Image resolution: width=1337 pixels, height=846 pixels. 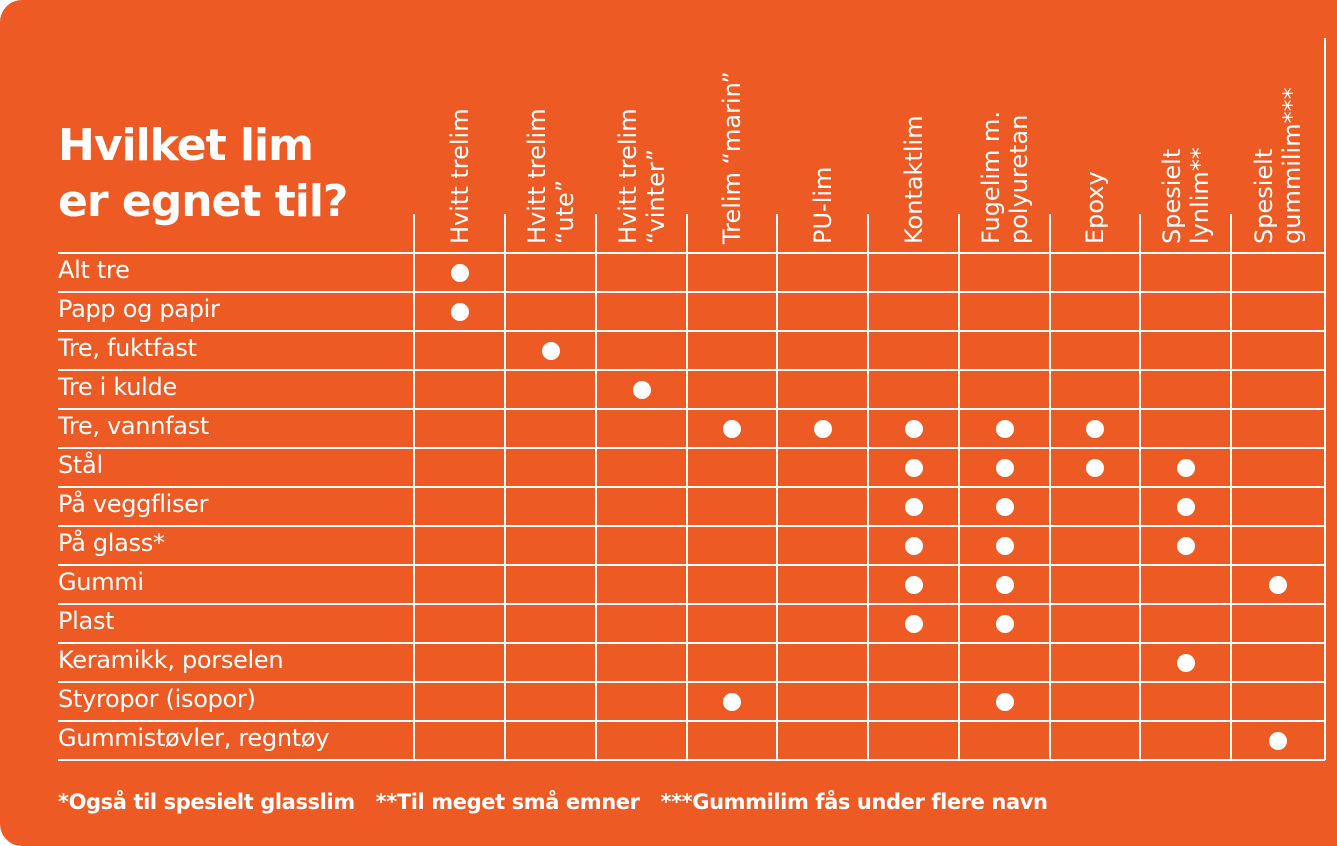 What do you see at coordinates (203, 174) in the screenshot?
I see `chart-title: Hvilket lim er egnet til?` at bounding box center [203, 174].